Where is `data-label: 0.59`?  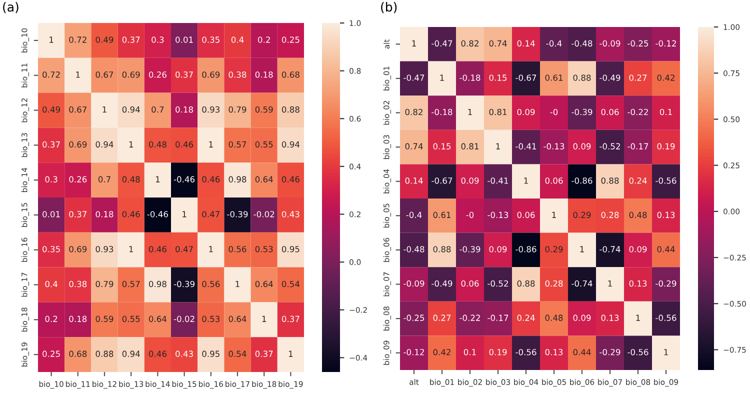
data-label: 0.59 is located at coordinates (105, 319).